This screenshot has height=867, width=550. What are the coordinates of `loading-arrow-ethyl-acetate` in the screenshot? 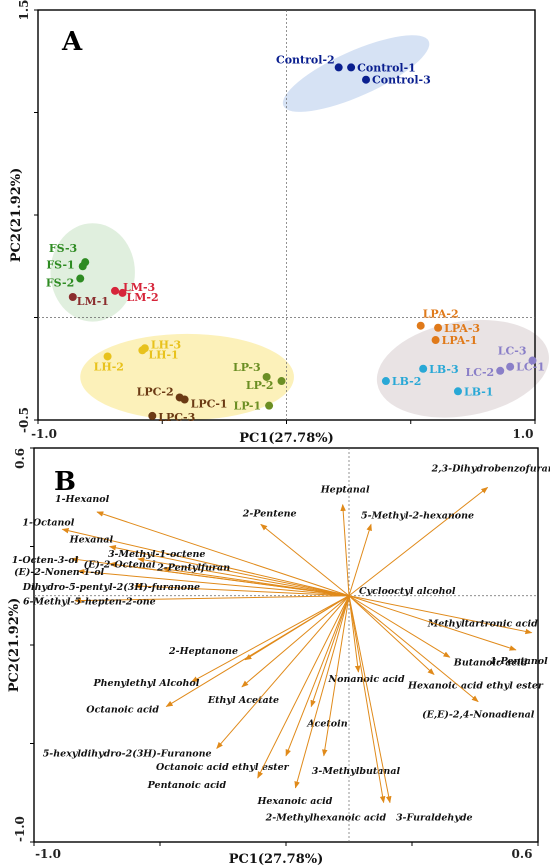 It's located at (295, 641).